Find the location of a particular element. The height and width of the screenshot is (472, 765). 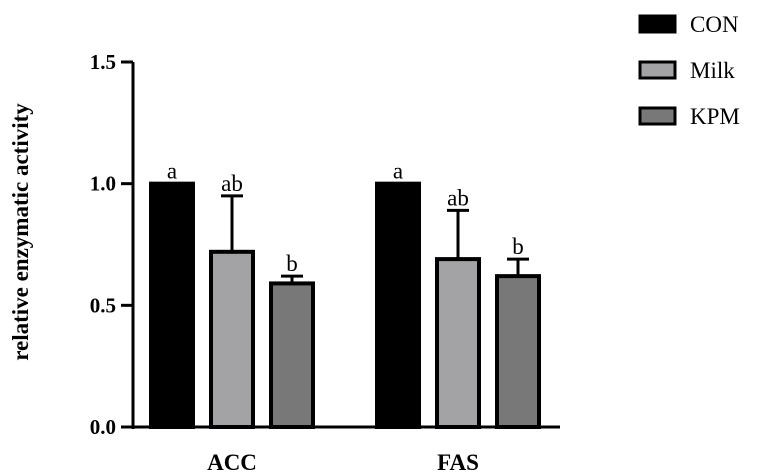

bar-con-fas is located at coordinates (398, 305).